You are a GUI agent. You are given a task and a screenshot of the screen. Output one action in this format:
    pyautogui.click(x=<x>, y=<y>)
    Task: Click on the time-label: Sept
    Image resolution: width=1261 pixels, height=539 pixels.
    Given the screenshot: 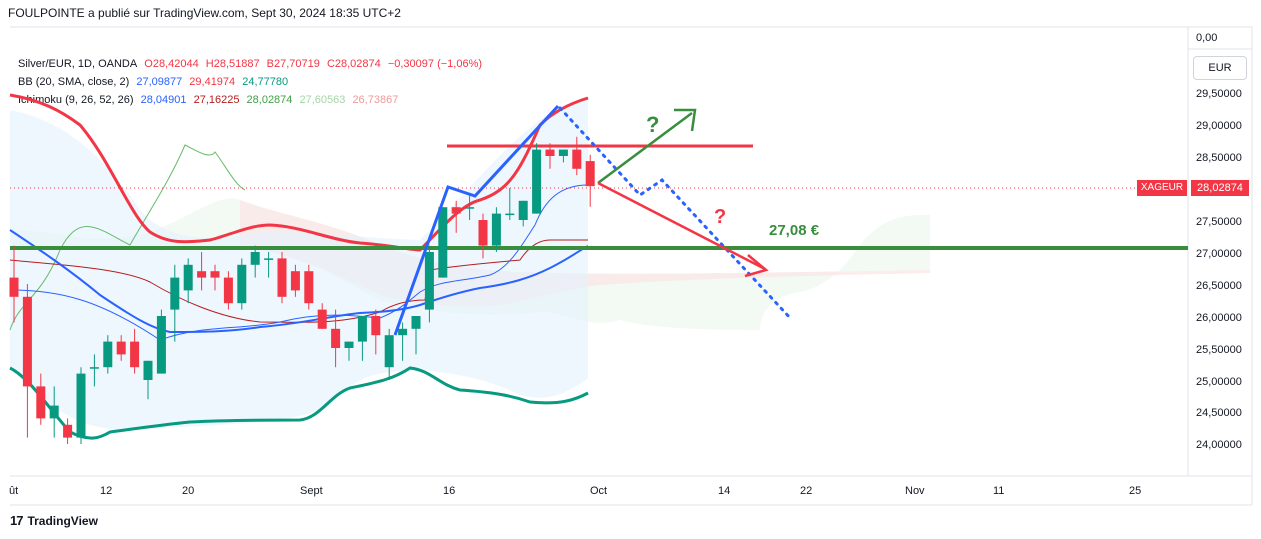 What is the action you would take?
    pyautogui.click(x=311, y=491)
    